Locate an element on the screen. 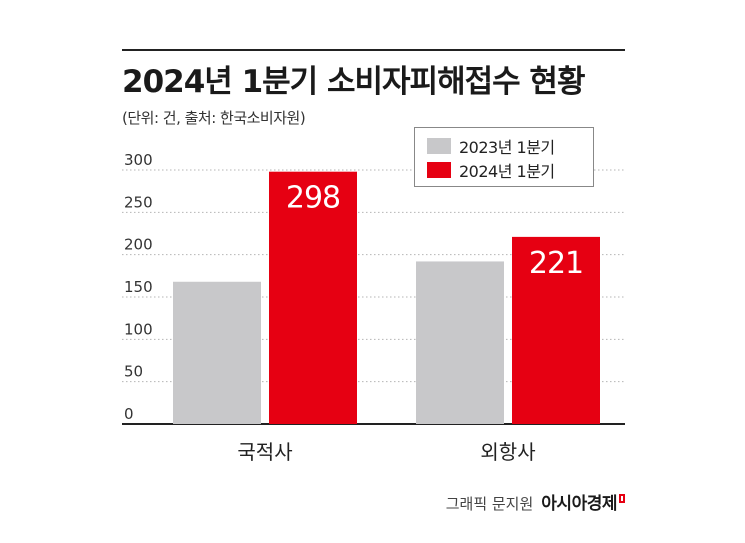 The image size is (745, 543). y-tick-label: 0 is located at coordinates (129, 414).